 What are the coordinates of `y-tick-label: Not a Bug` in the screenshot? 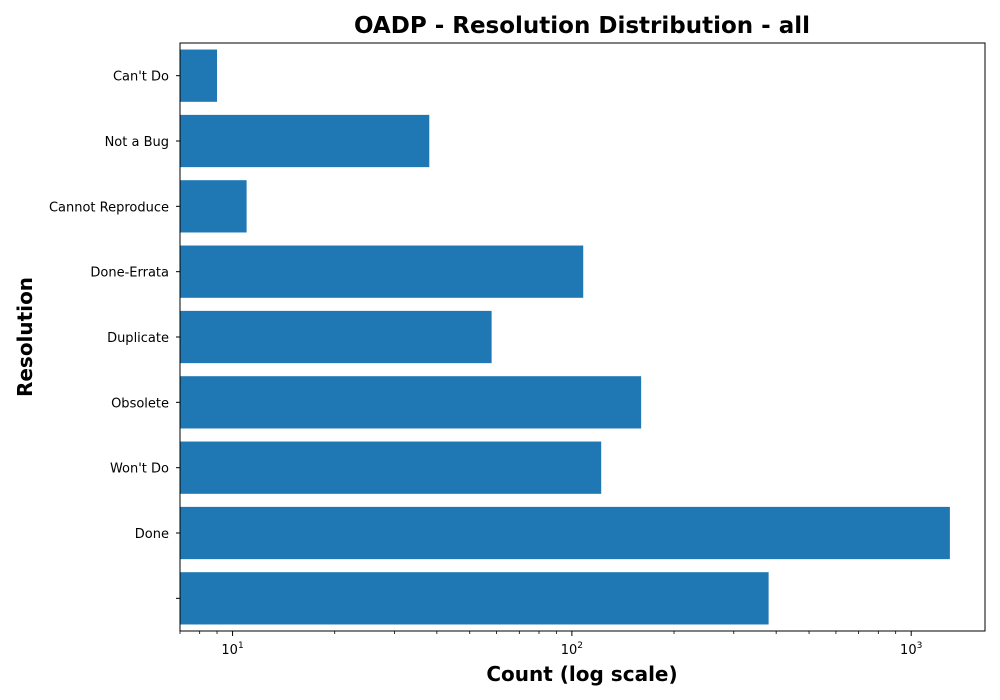 It's located at (137, 142).